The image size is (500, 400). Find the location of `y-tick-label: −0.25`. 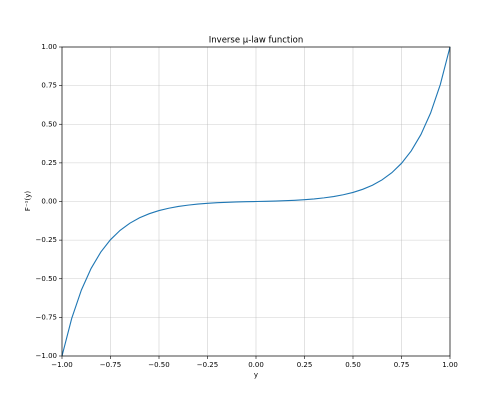

y-tick-label: −0.25 is located at coordinates (46, 240).